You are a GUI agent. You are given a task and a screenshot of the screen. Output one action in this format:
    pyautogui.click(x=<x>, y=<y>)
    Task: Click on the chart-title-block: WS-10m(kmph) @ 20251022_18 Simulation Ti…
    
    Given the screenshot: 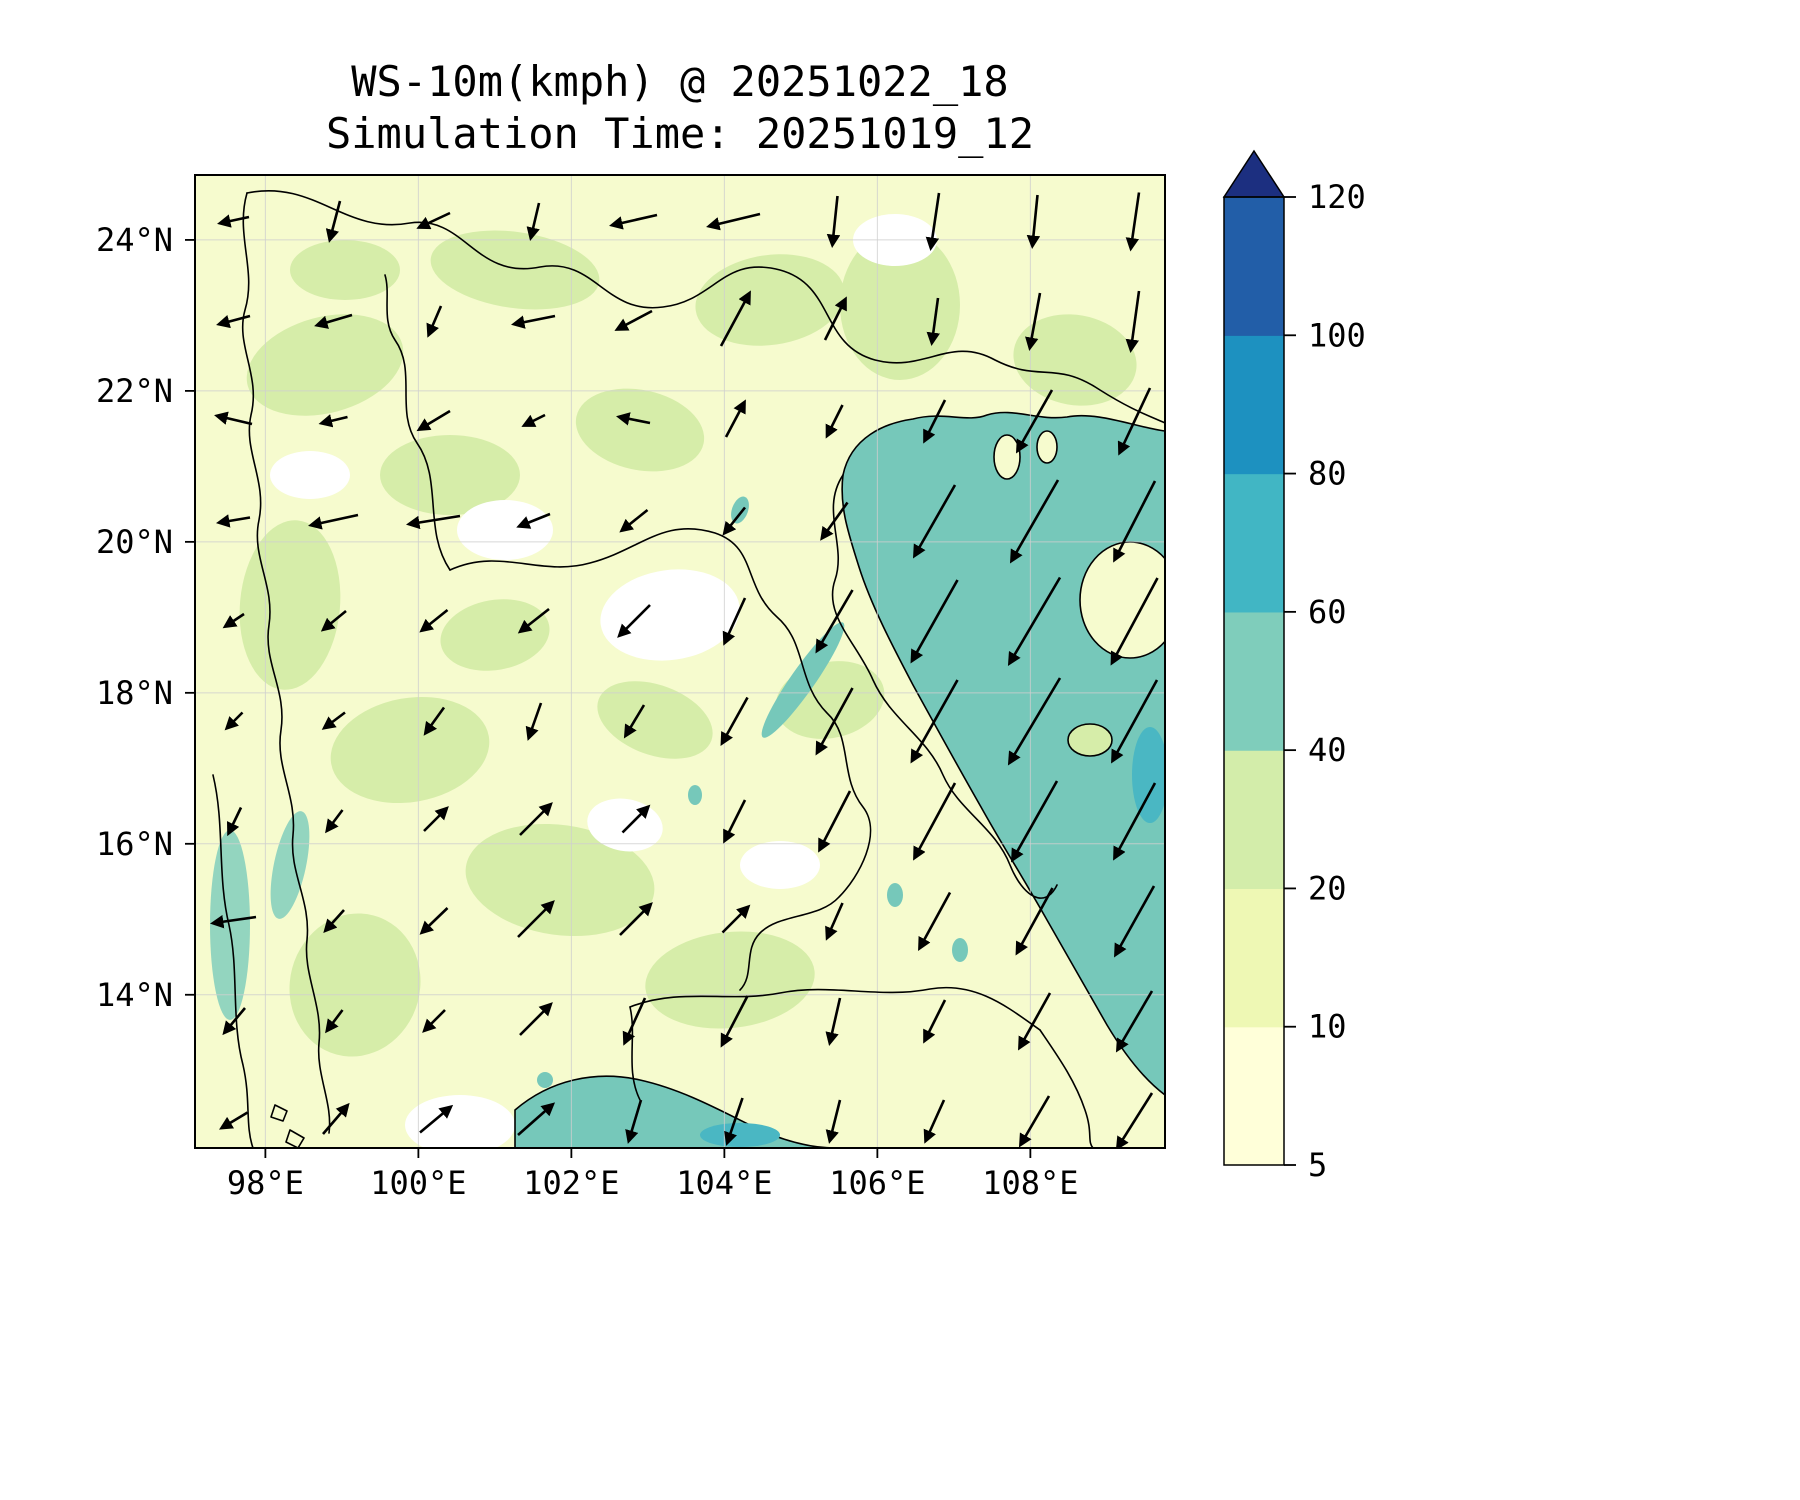 What is the action you would take?
    pyautogui.click(x=680, y=108)
    